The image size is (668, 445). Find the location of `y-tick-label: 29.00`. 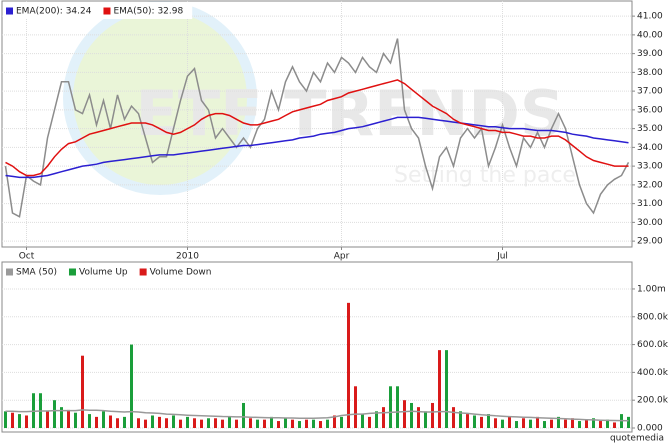

y-tick-label: 29.00 is located at coordinates (650, 242).